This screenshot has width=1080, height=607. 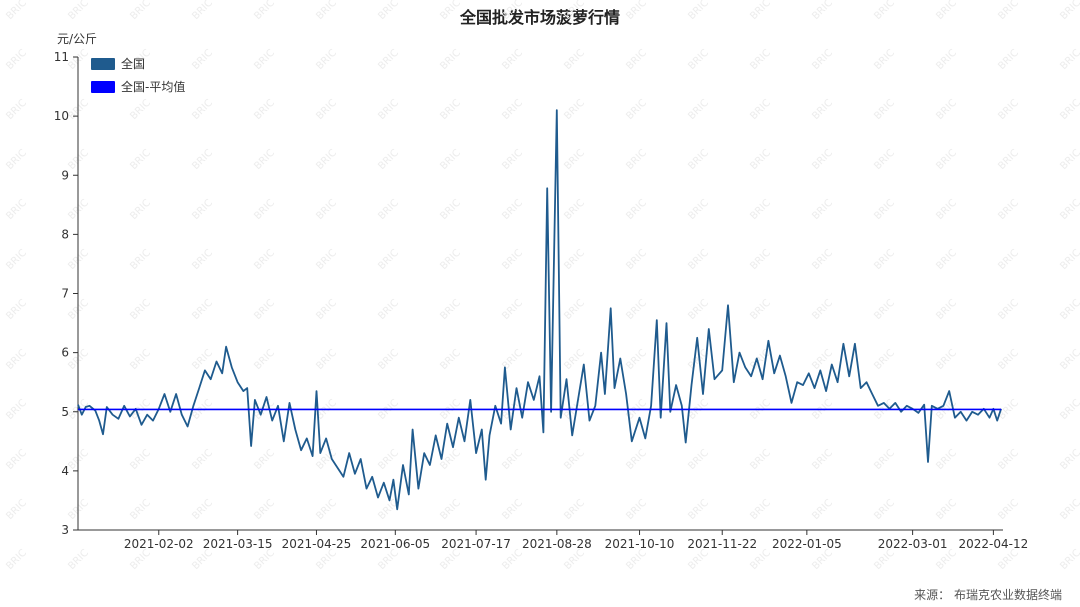 What do you see at coordinates (77, 39) in the screenshot?
I see `y-axis-unit: 元/公斤` at bounding box center [77, 39].